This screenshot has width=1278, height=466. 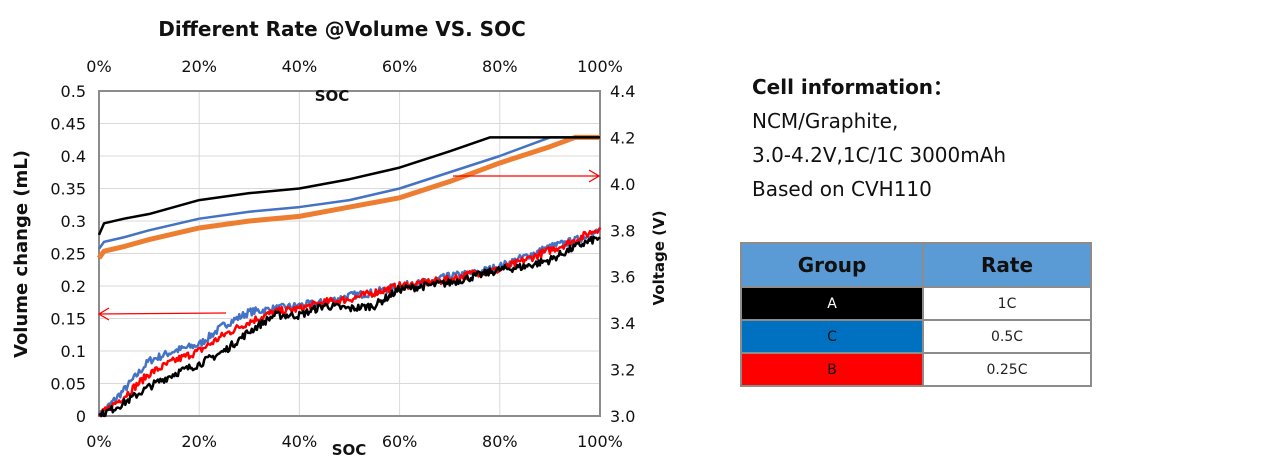 What do you see at coordinates (68, 254) in the screenshot?
I see `y-tick-label: 0.25` at bounding box center [68, 254].